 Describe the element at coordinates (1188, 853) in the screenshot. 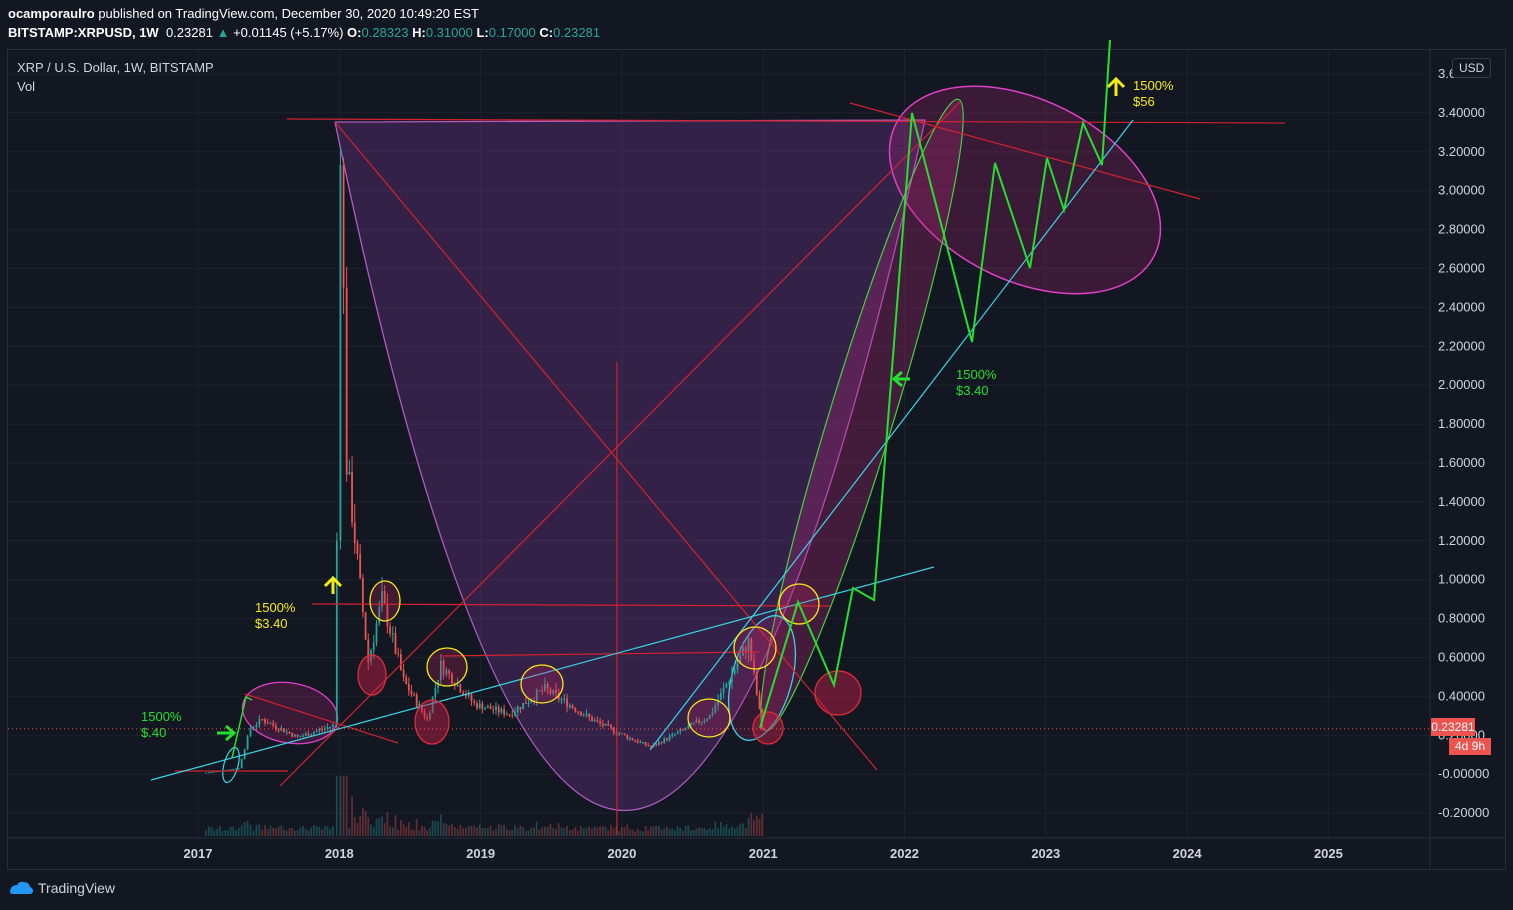

I see `x-tick-label: 2024` at that location.